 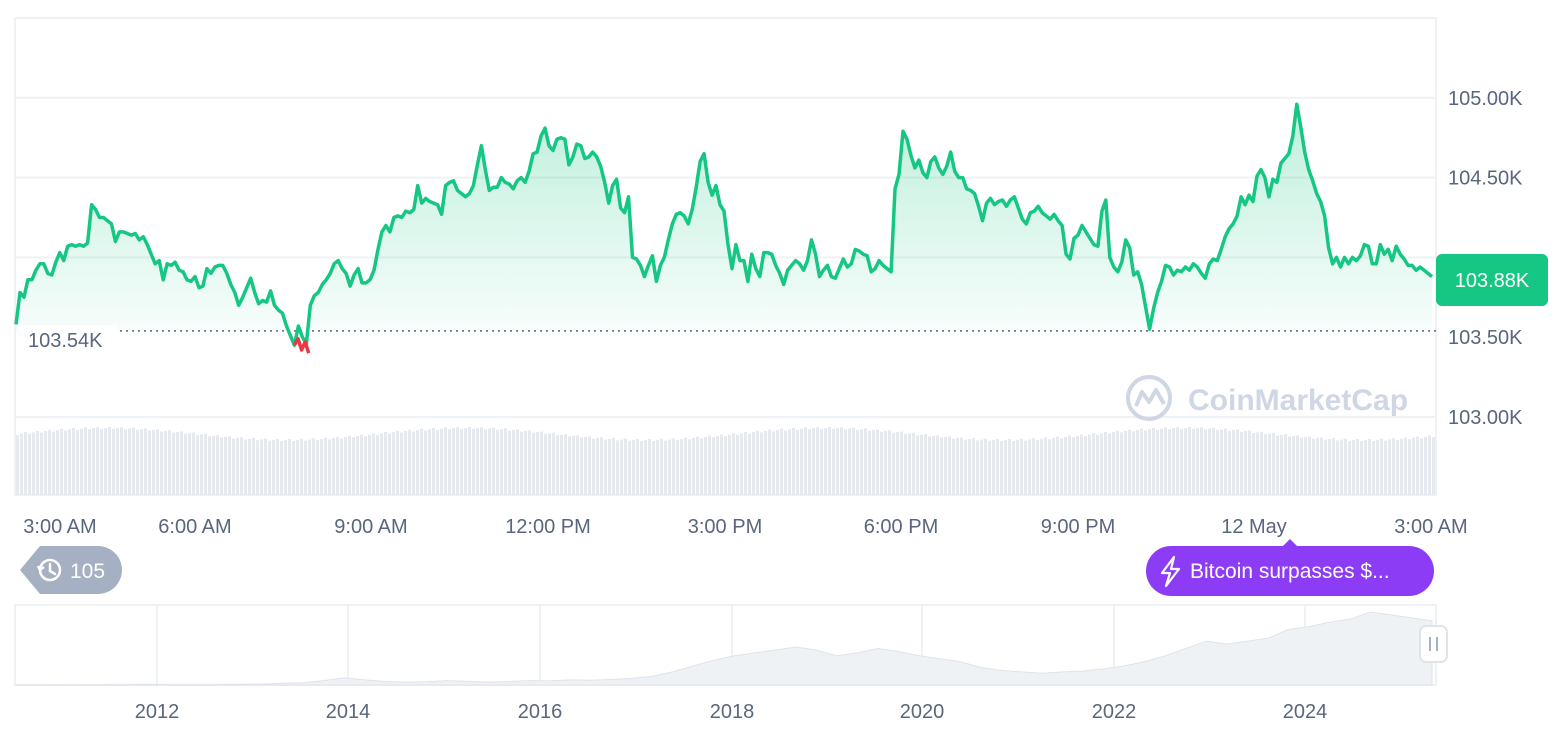 I want to click on history-badge: 105, so click(x=71, y=570).